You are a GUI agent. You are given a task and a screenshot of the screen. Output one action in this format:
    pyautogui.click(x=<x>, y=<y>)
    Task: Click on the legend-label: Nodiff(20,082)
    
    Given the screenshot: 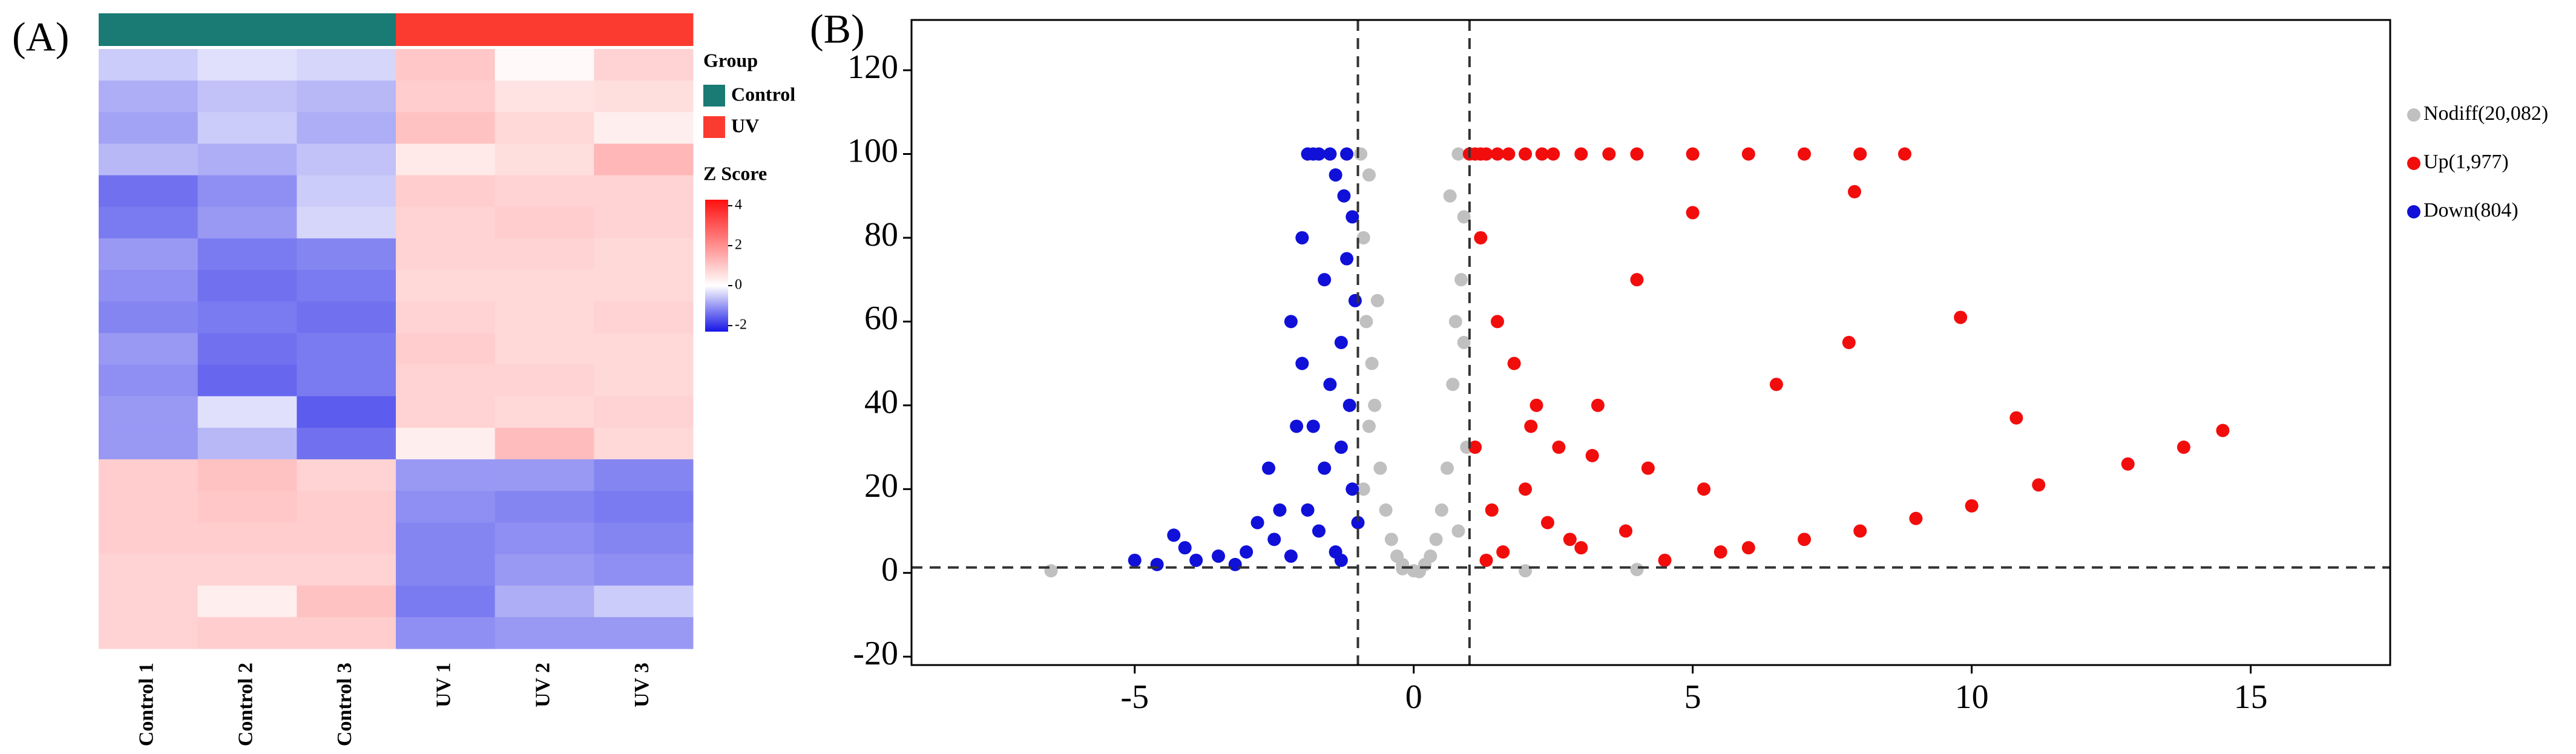 What is the action you would take?
    pyautogui.click(x=2485, y=114)
    